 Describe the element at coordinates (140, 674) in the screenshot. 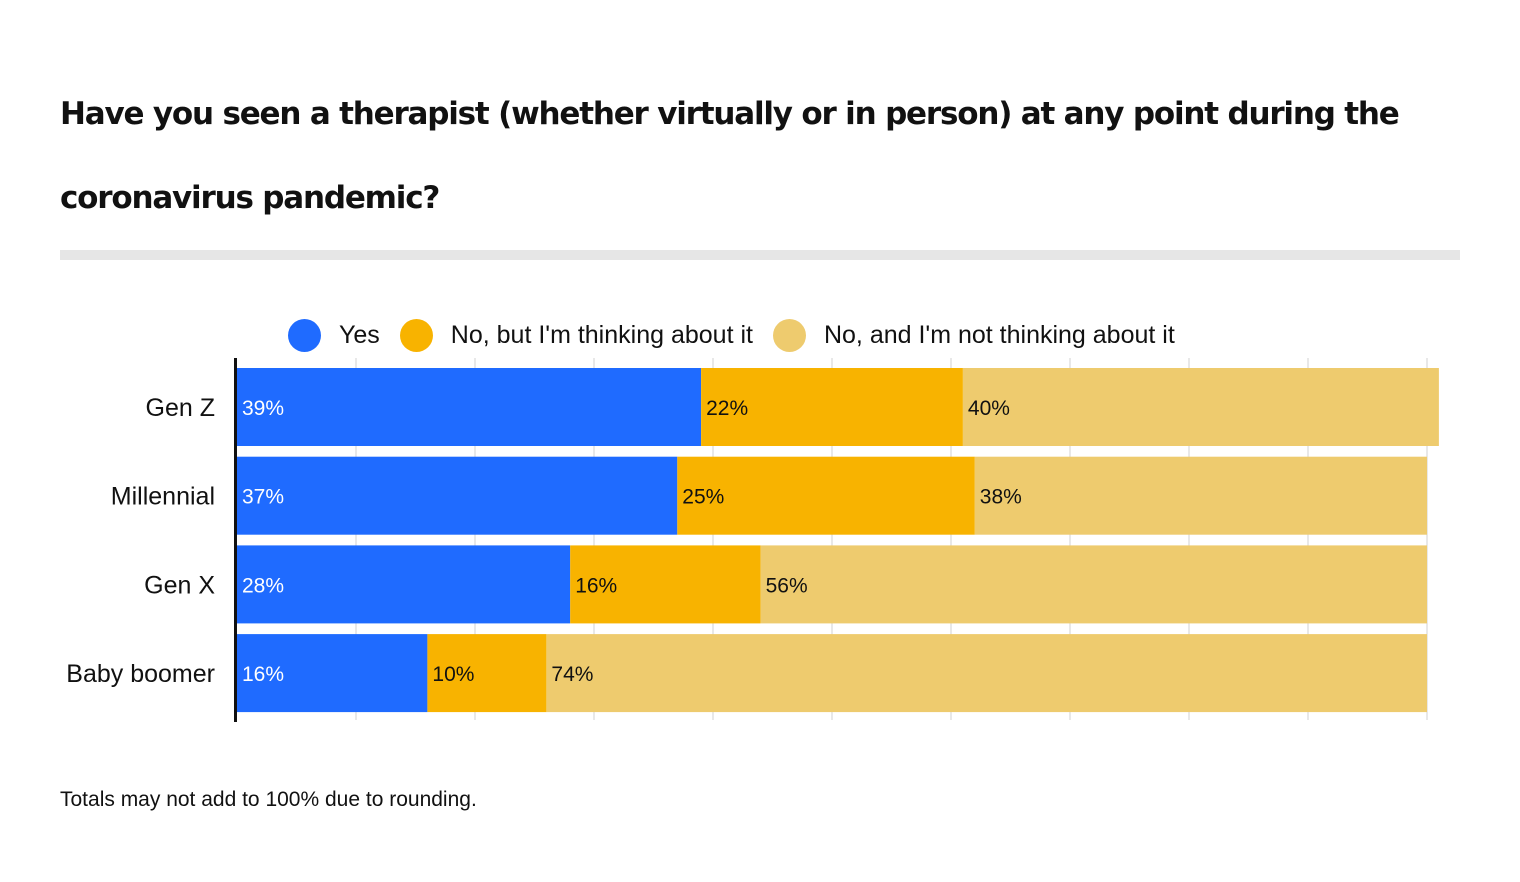

I see `category-label: Baby boomer` at that location.